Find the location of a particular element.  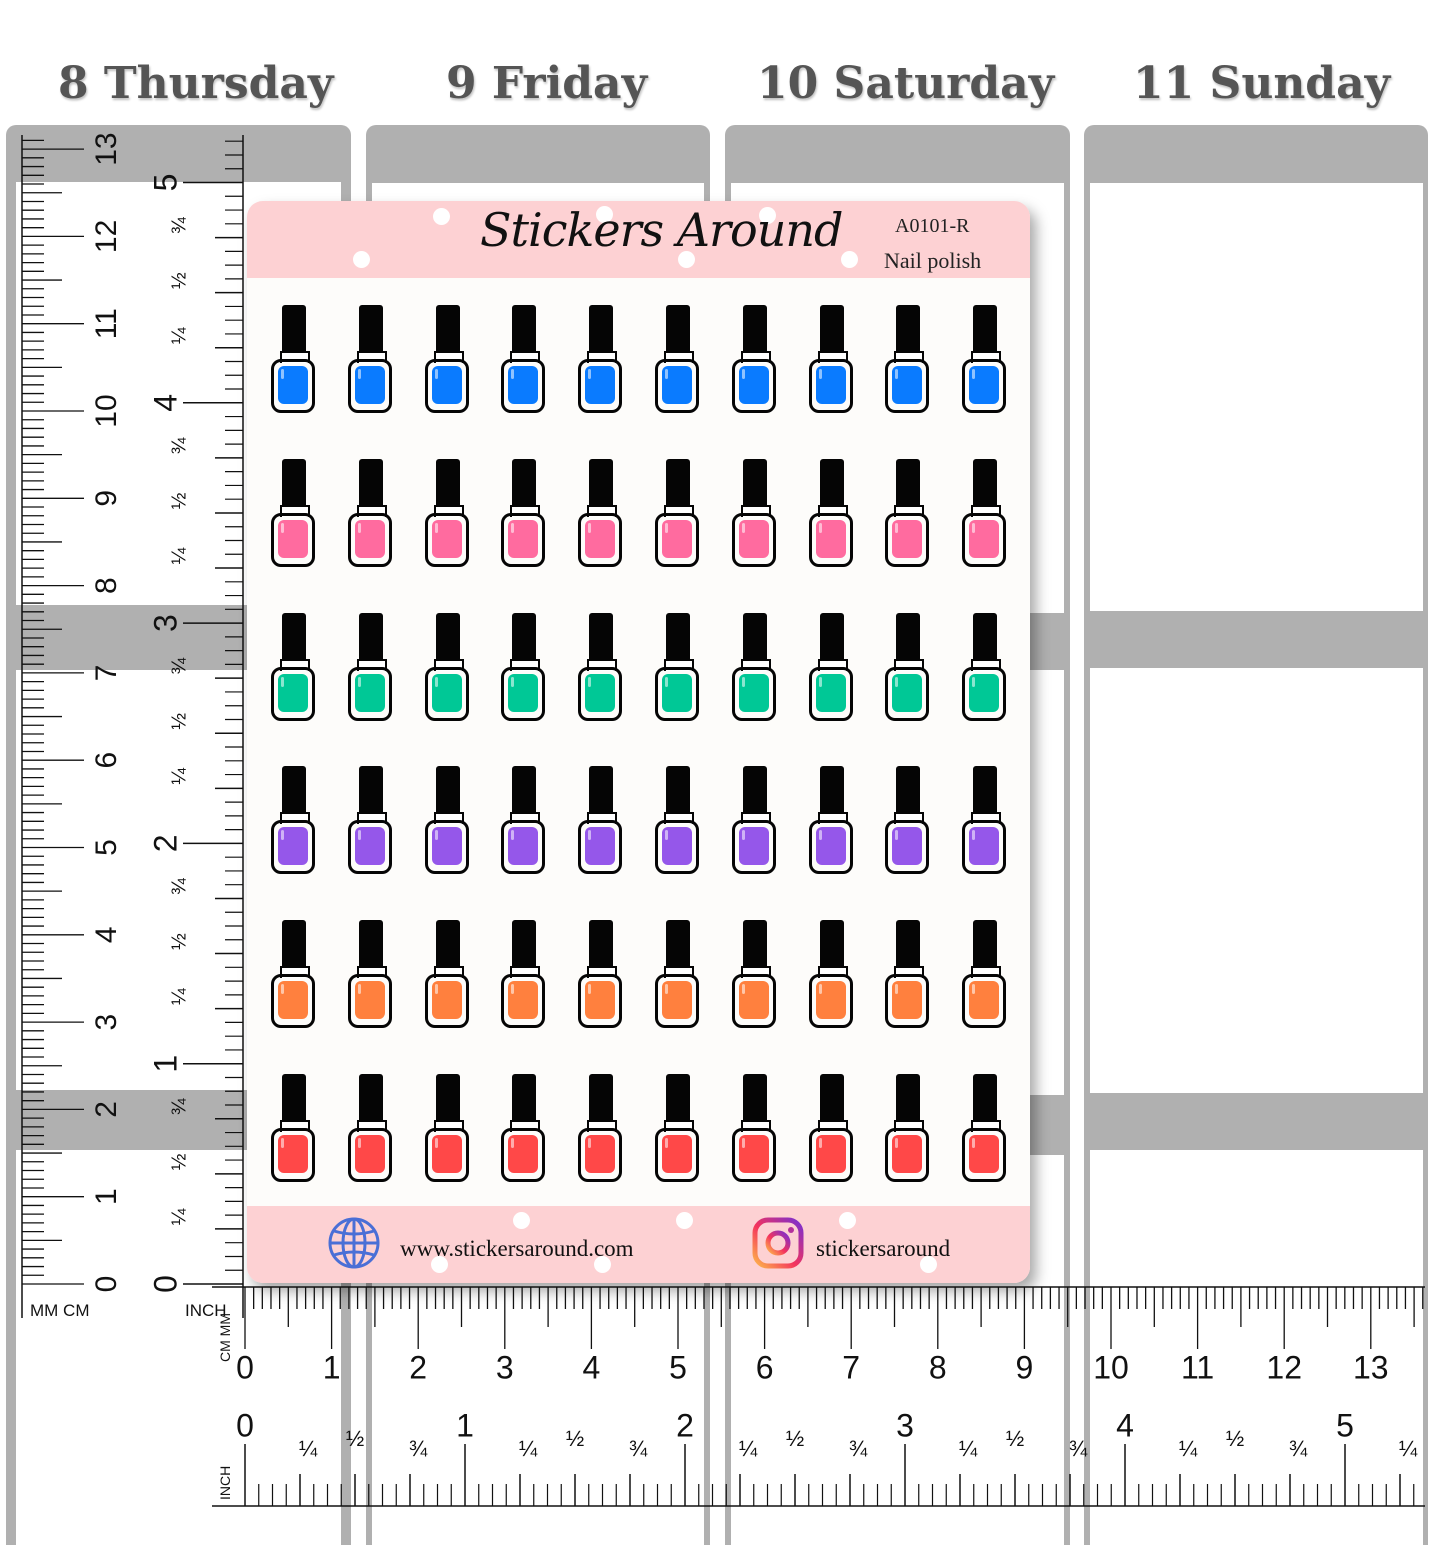

day-heading-thursday: 8 Thursday is located at coordinates (196, 83).